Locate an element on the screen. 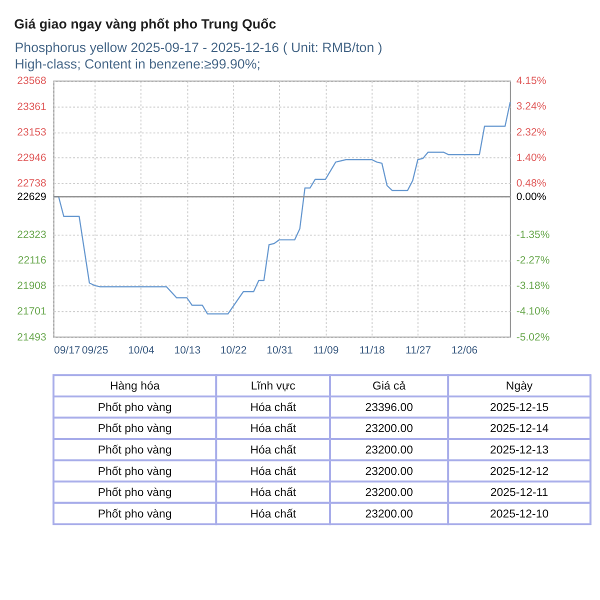 The height and width of the screenshot is (600, 600). x-tick-label: 10/04 is located at coordinates (141, 350).